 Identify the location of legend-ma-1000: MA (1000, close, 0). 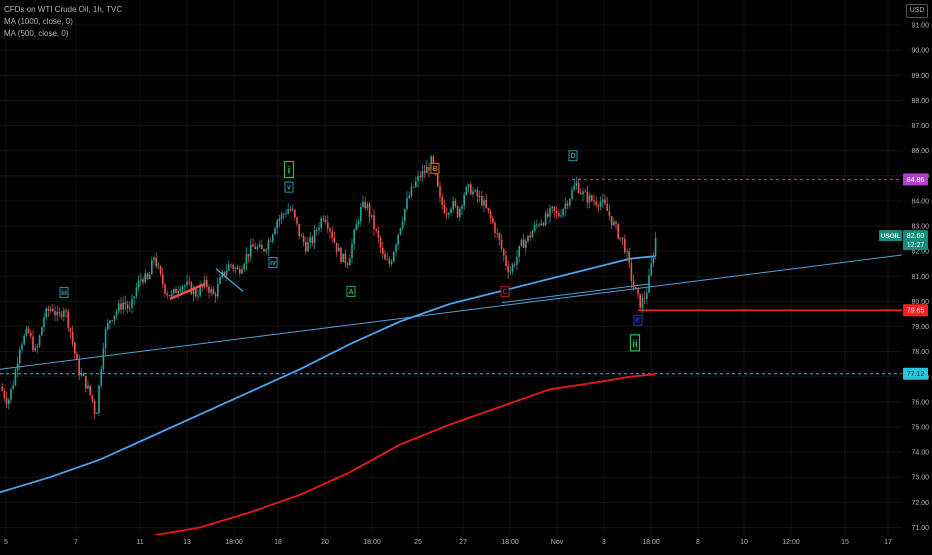
(38, 21).